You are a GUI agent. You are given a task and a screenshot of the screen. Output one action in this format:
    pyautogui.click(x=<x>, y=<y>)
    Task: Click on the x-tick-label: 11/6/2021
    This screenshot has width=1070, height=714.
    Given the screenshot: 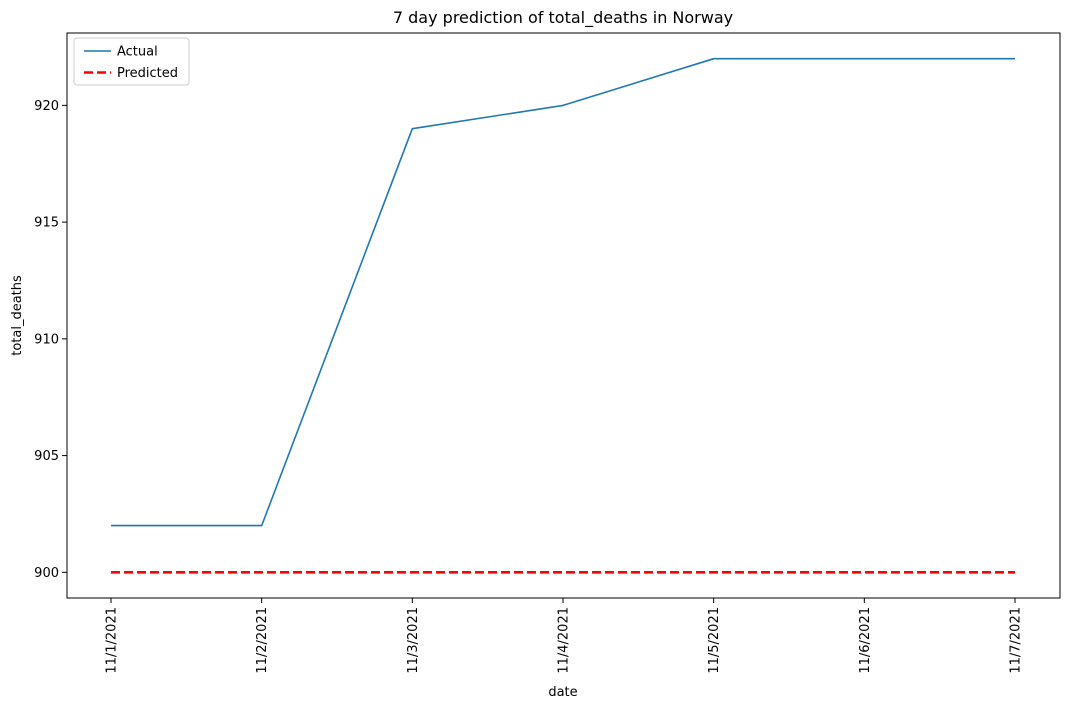 What is the action you would take?
    pyautogui.click(x=865, y=640)
    